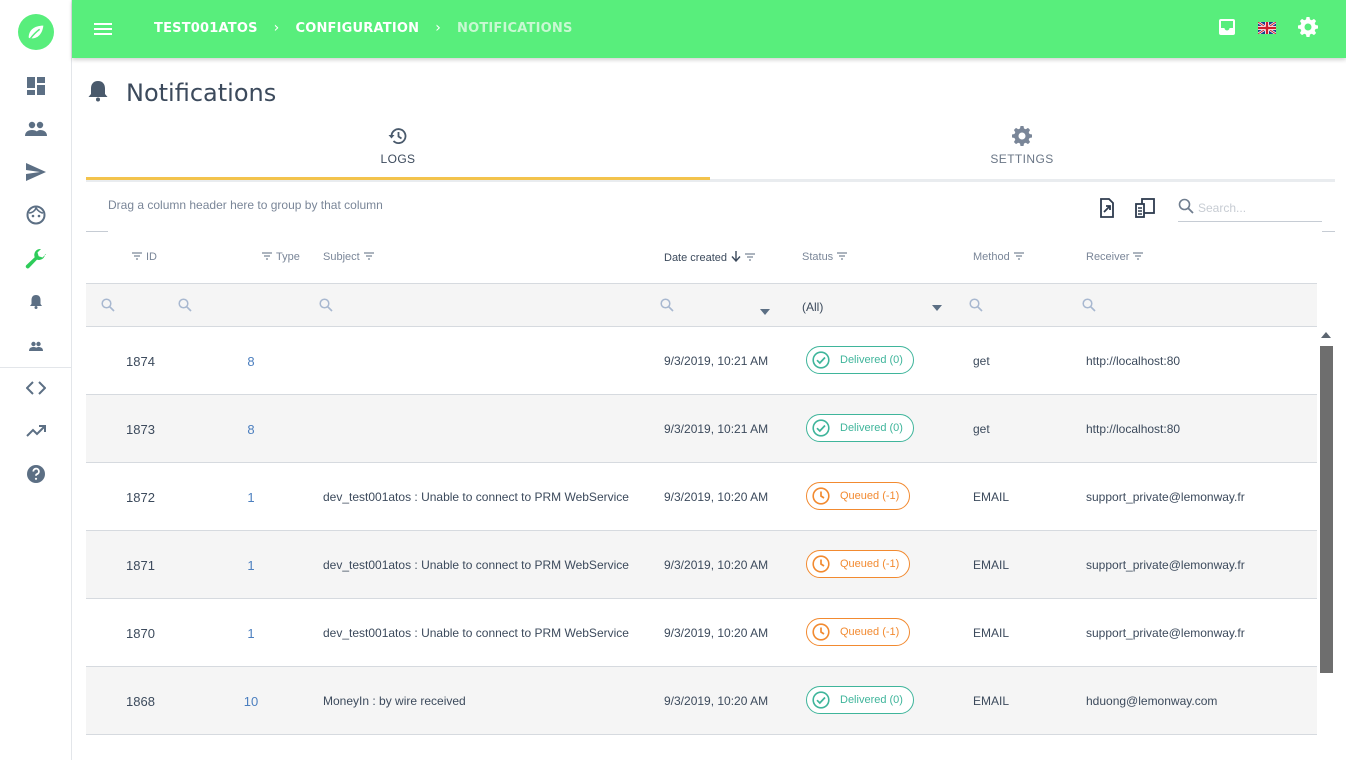 Image resolution: width=1346 pixels, height=760 pixels. What do you see at coordinates (36, 172) in the screenshot?
I see `send-icon` at bounding box center [36, 172].